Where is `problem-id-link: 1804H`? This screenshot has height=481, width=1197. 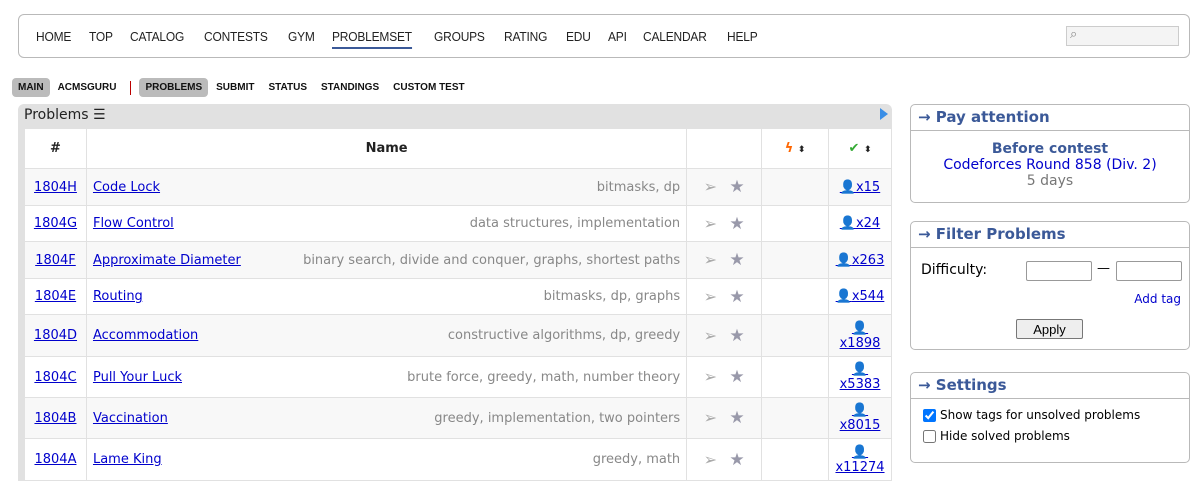 problem-id-link: 1804H is located at coordinates (55, 187).